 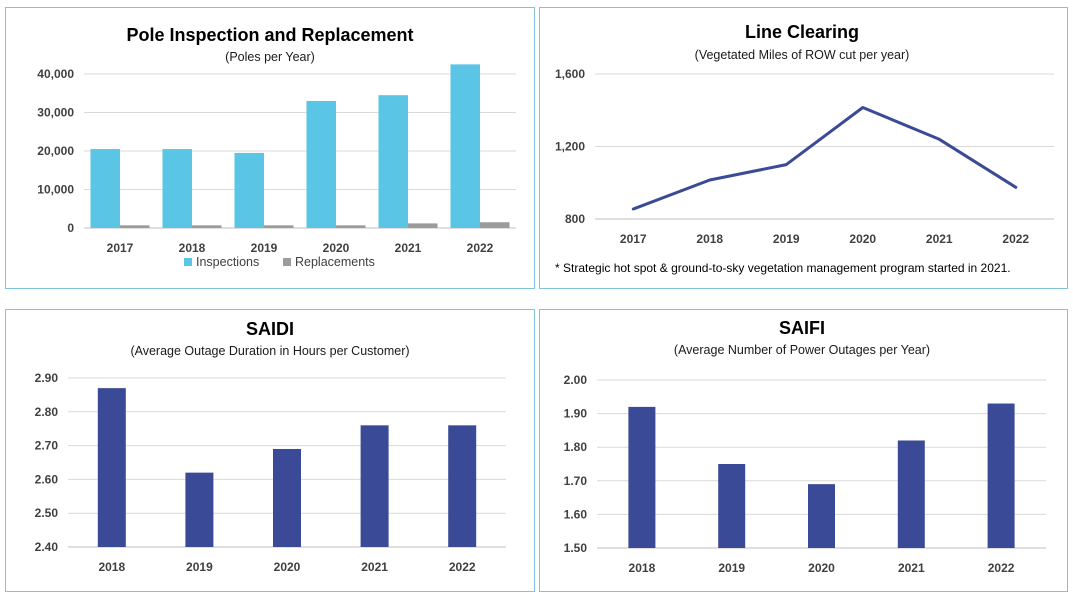 I want to click on chart-title: SAIFI, so click(x=802, y=328).